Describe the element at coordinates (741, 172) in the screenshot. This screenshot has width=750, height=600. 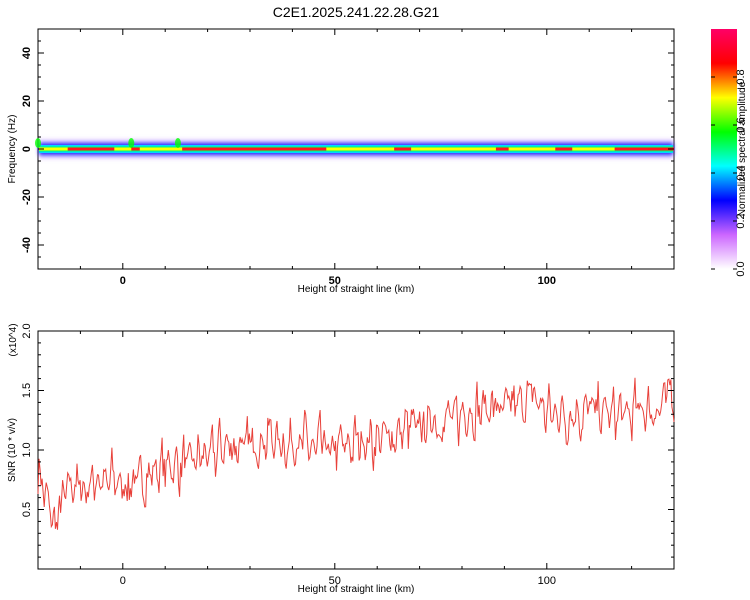
I see `colorbar-tick-label: 0.4` at that location.